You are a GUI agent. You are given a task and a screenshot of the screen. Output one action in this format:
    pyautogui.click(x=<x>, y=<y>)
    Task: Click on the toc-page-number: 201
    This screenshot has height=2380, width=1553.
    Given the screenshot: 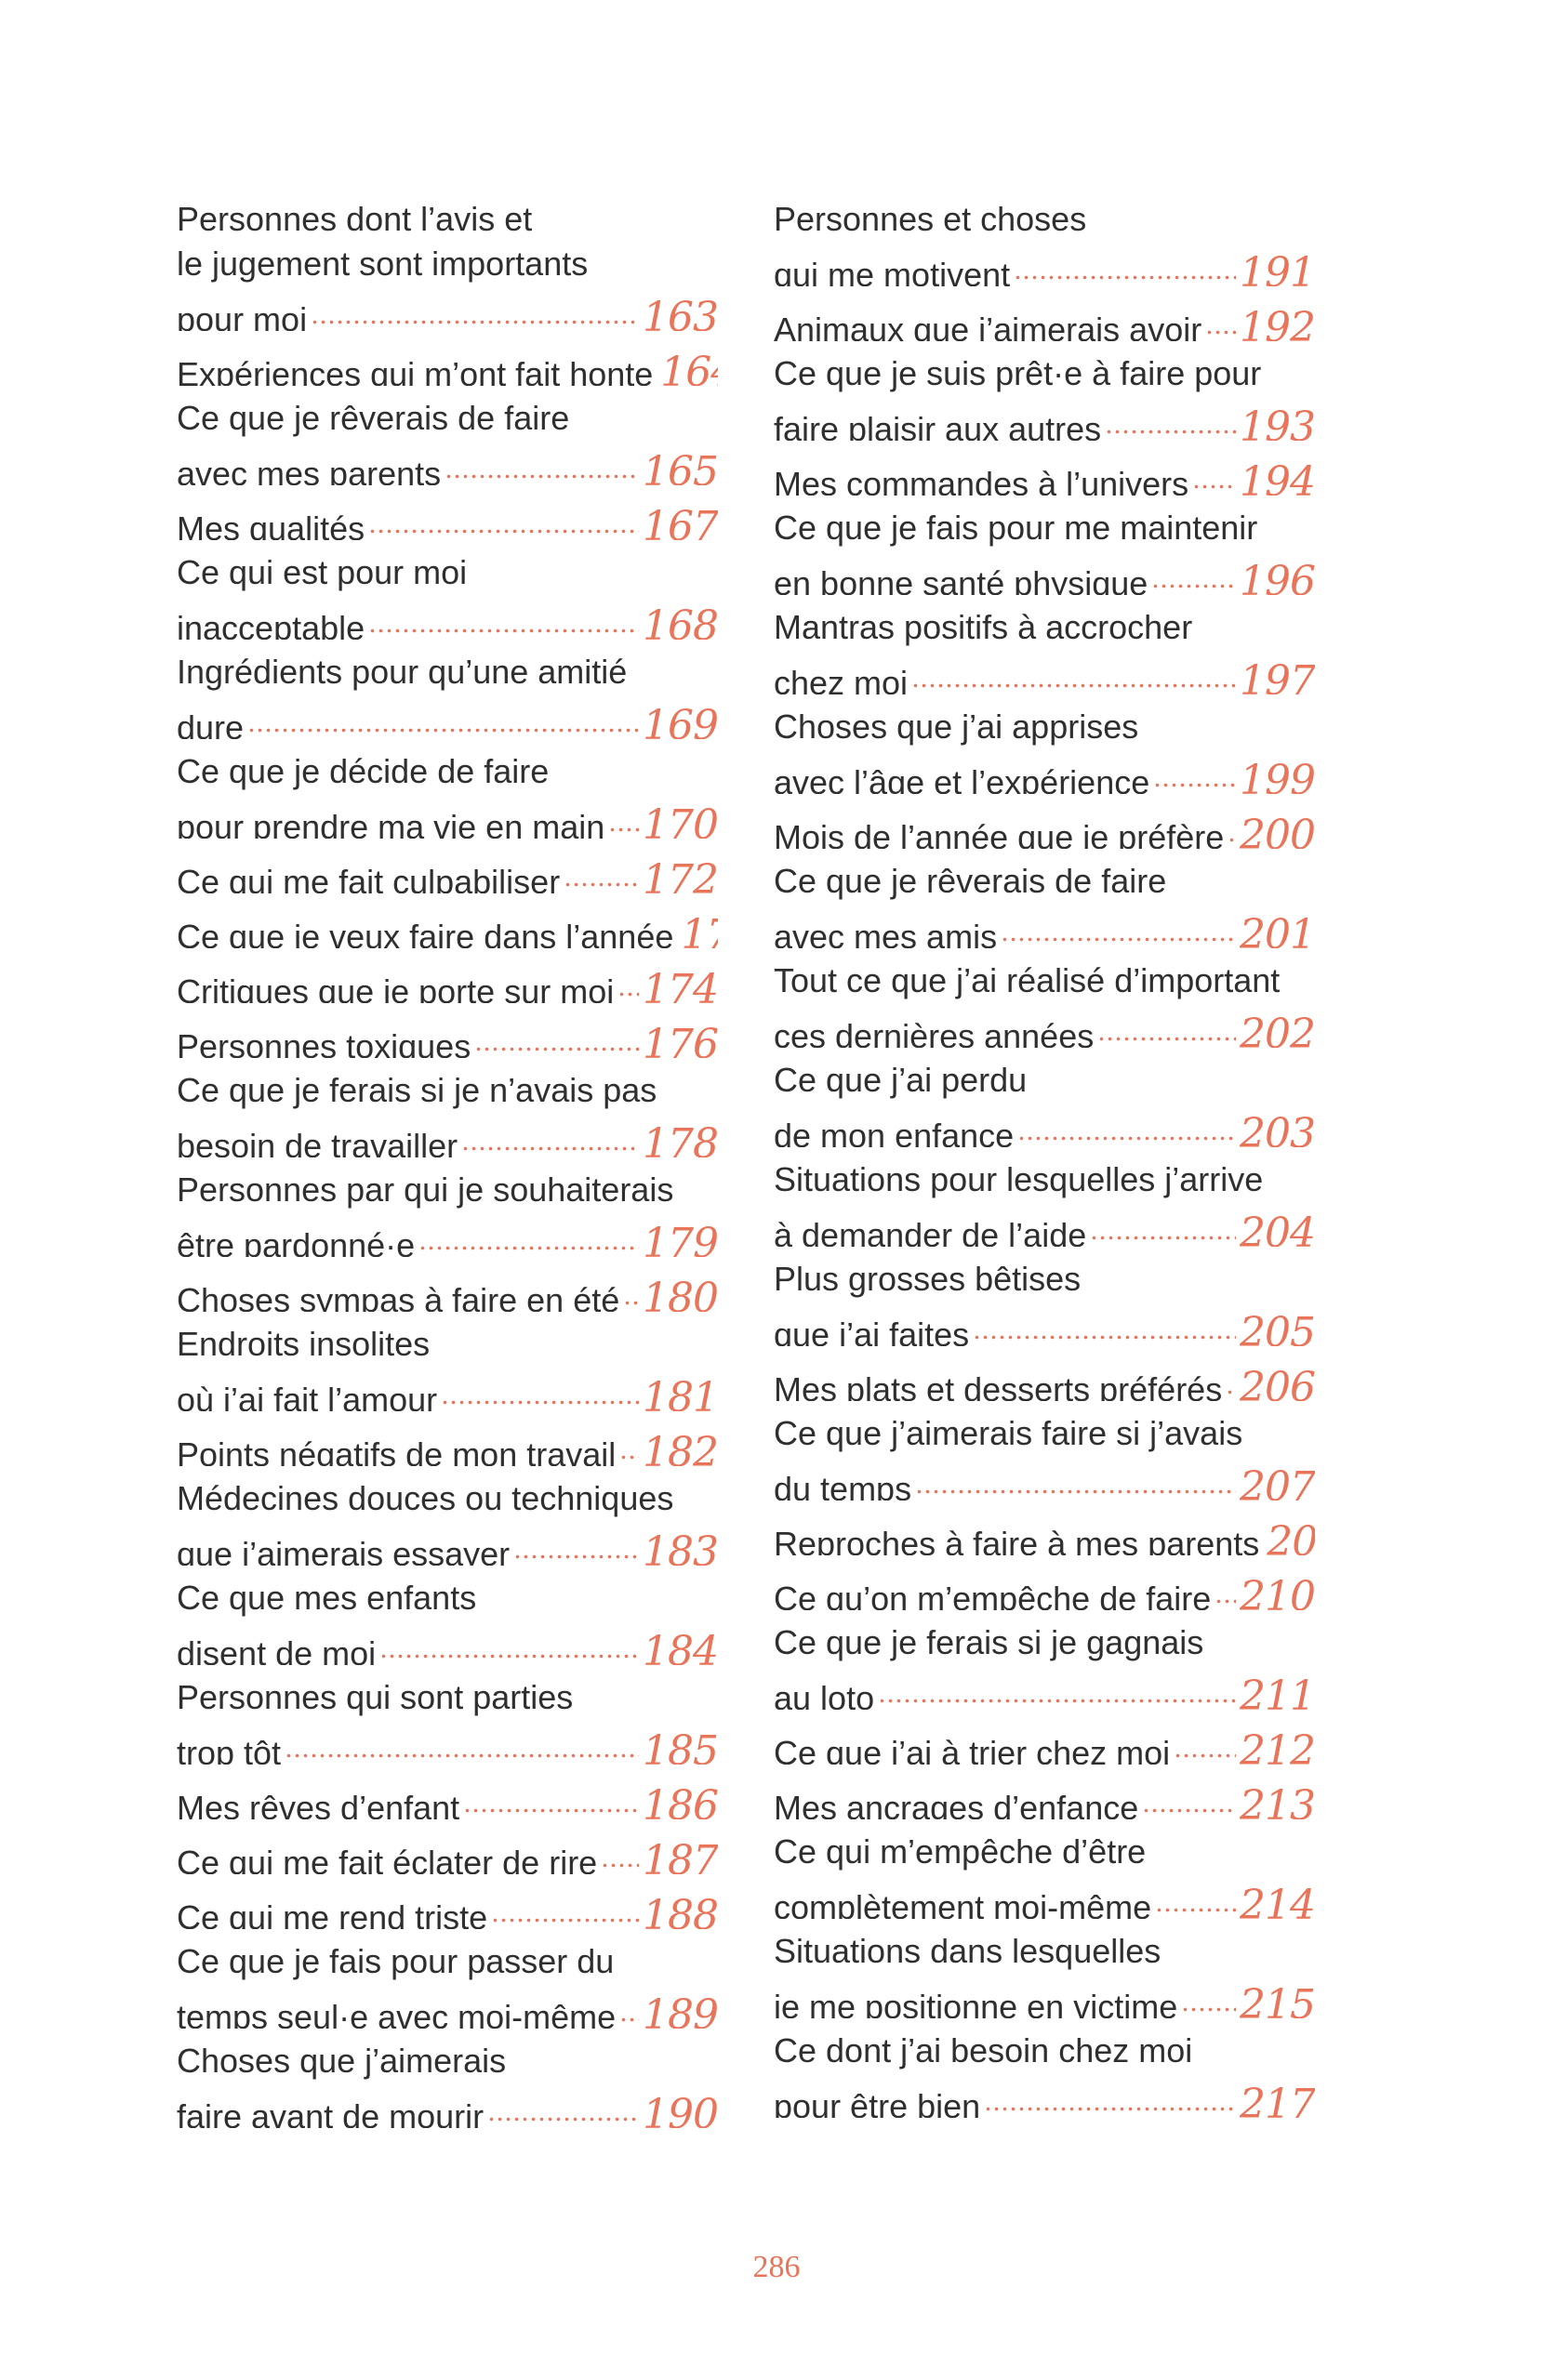 What is the action you would take?
    pyautogui.click(x=1277, y=930)
    